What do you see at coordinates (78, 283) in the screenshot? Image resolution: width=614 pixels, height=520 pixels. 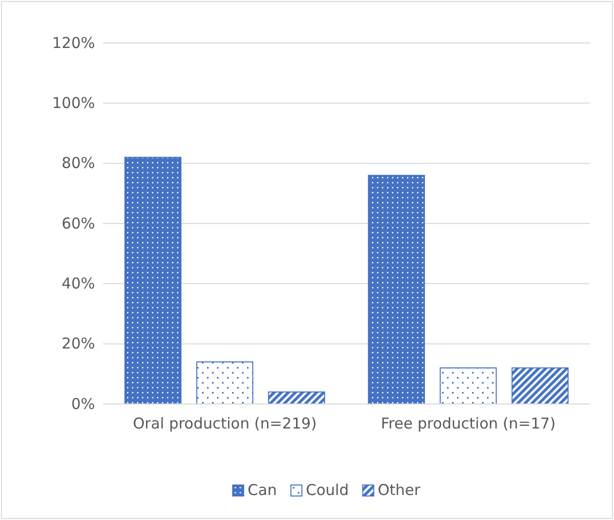 I see `y-tick-label: 40%` at bounding box center [78, 283].